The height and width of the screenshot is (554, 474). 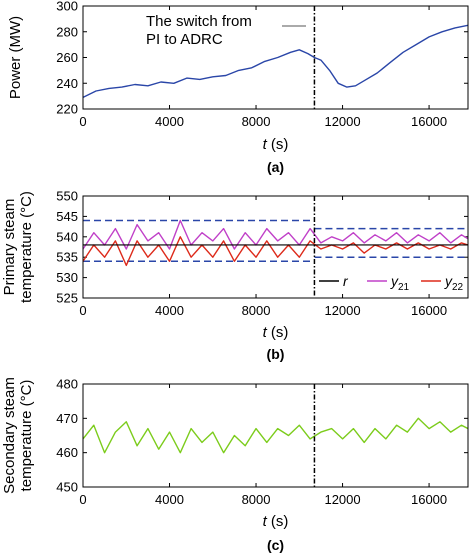 I want to click on legend-label-r: r, so click(x=346, y=281).